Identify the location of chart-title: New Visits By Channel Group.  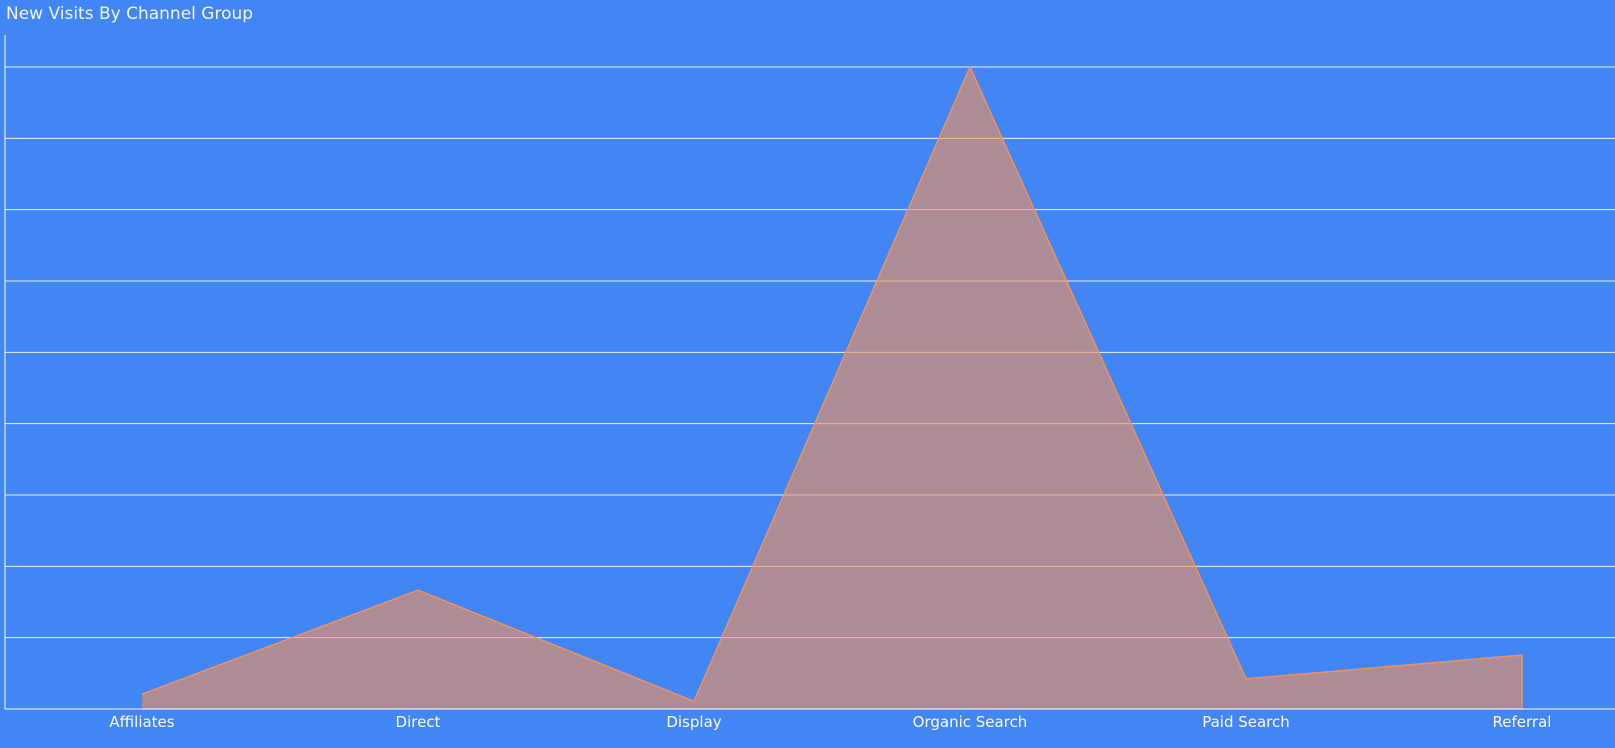
(130, 14).